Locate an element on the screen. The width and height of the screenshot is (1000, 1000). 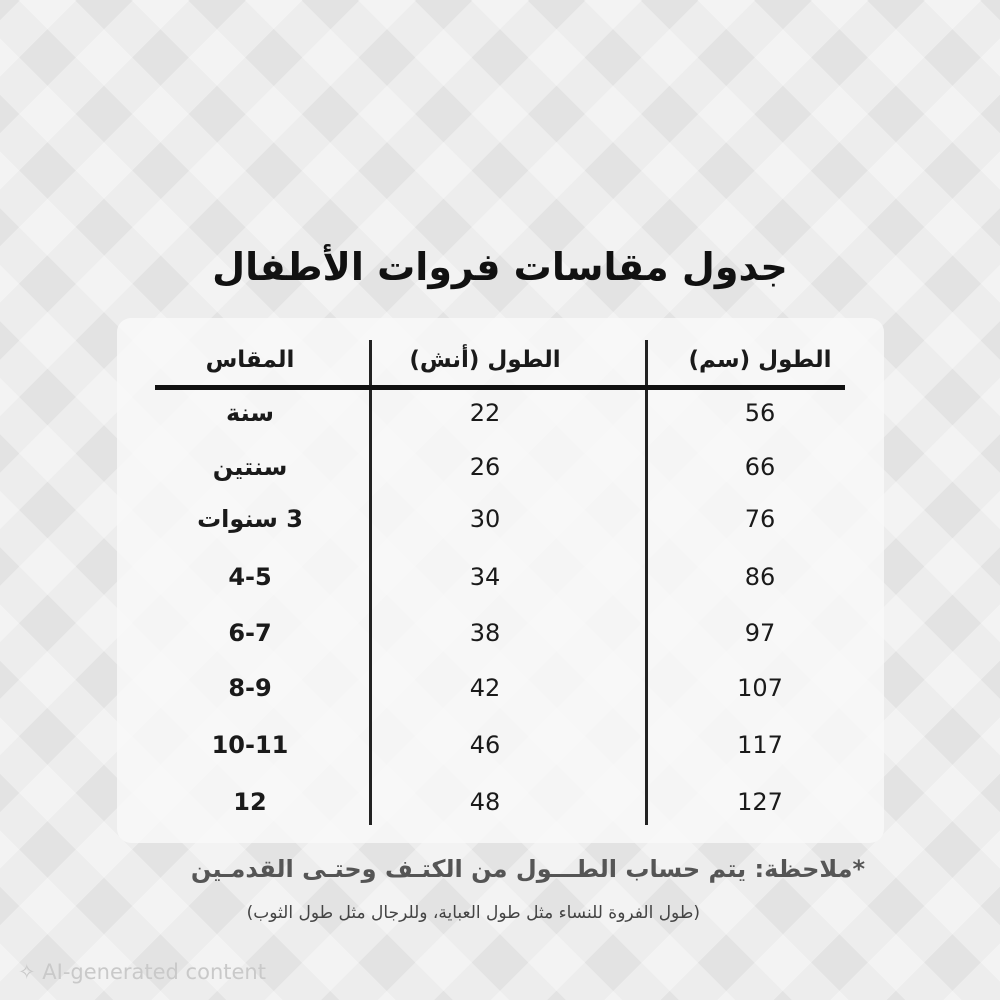
table-cell-cm: 127 is located at coordinates (760, 802).